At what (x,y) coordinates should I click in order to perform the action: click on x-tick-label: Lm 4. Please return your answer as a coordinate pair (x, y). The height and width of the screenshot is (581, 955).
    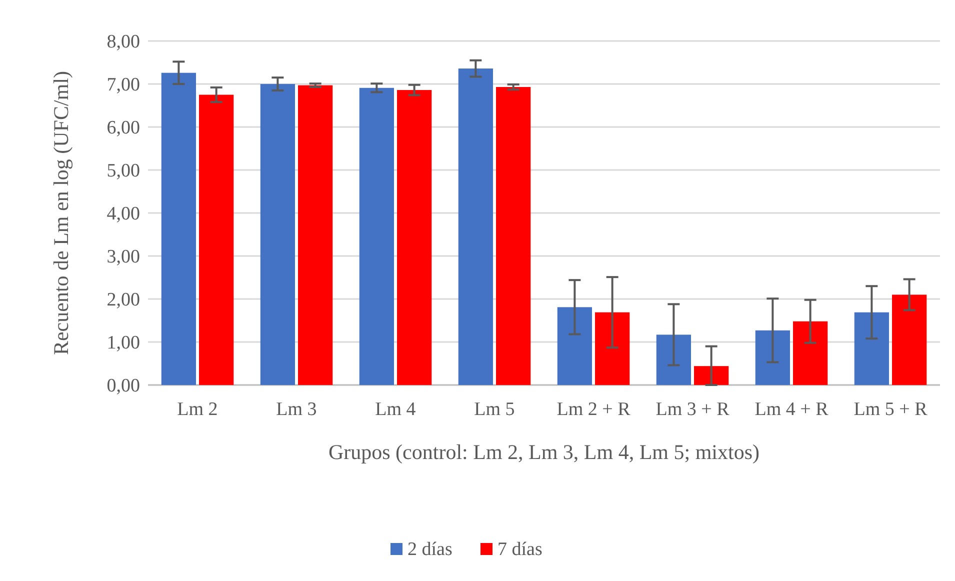
    Looking at the image, I should click on (395, 409).